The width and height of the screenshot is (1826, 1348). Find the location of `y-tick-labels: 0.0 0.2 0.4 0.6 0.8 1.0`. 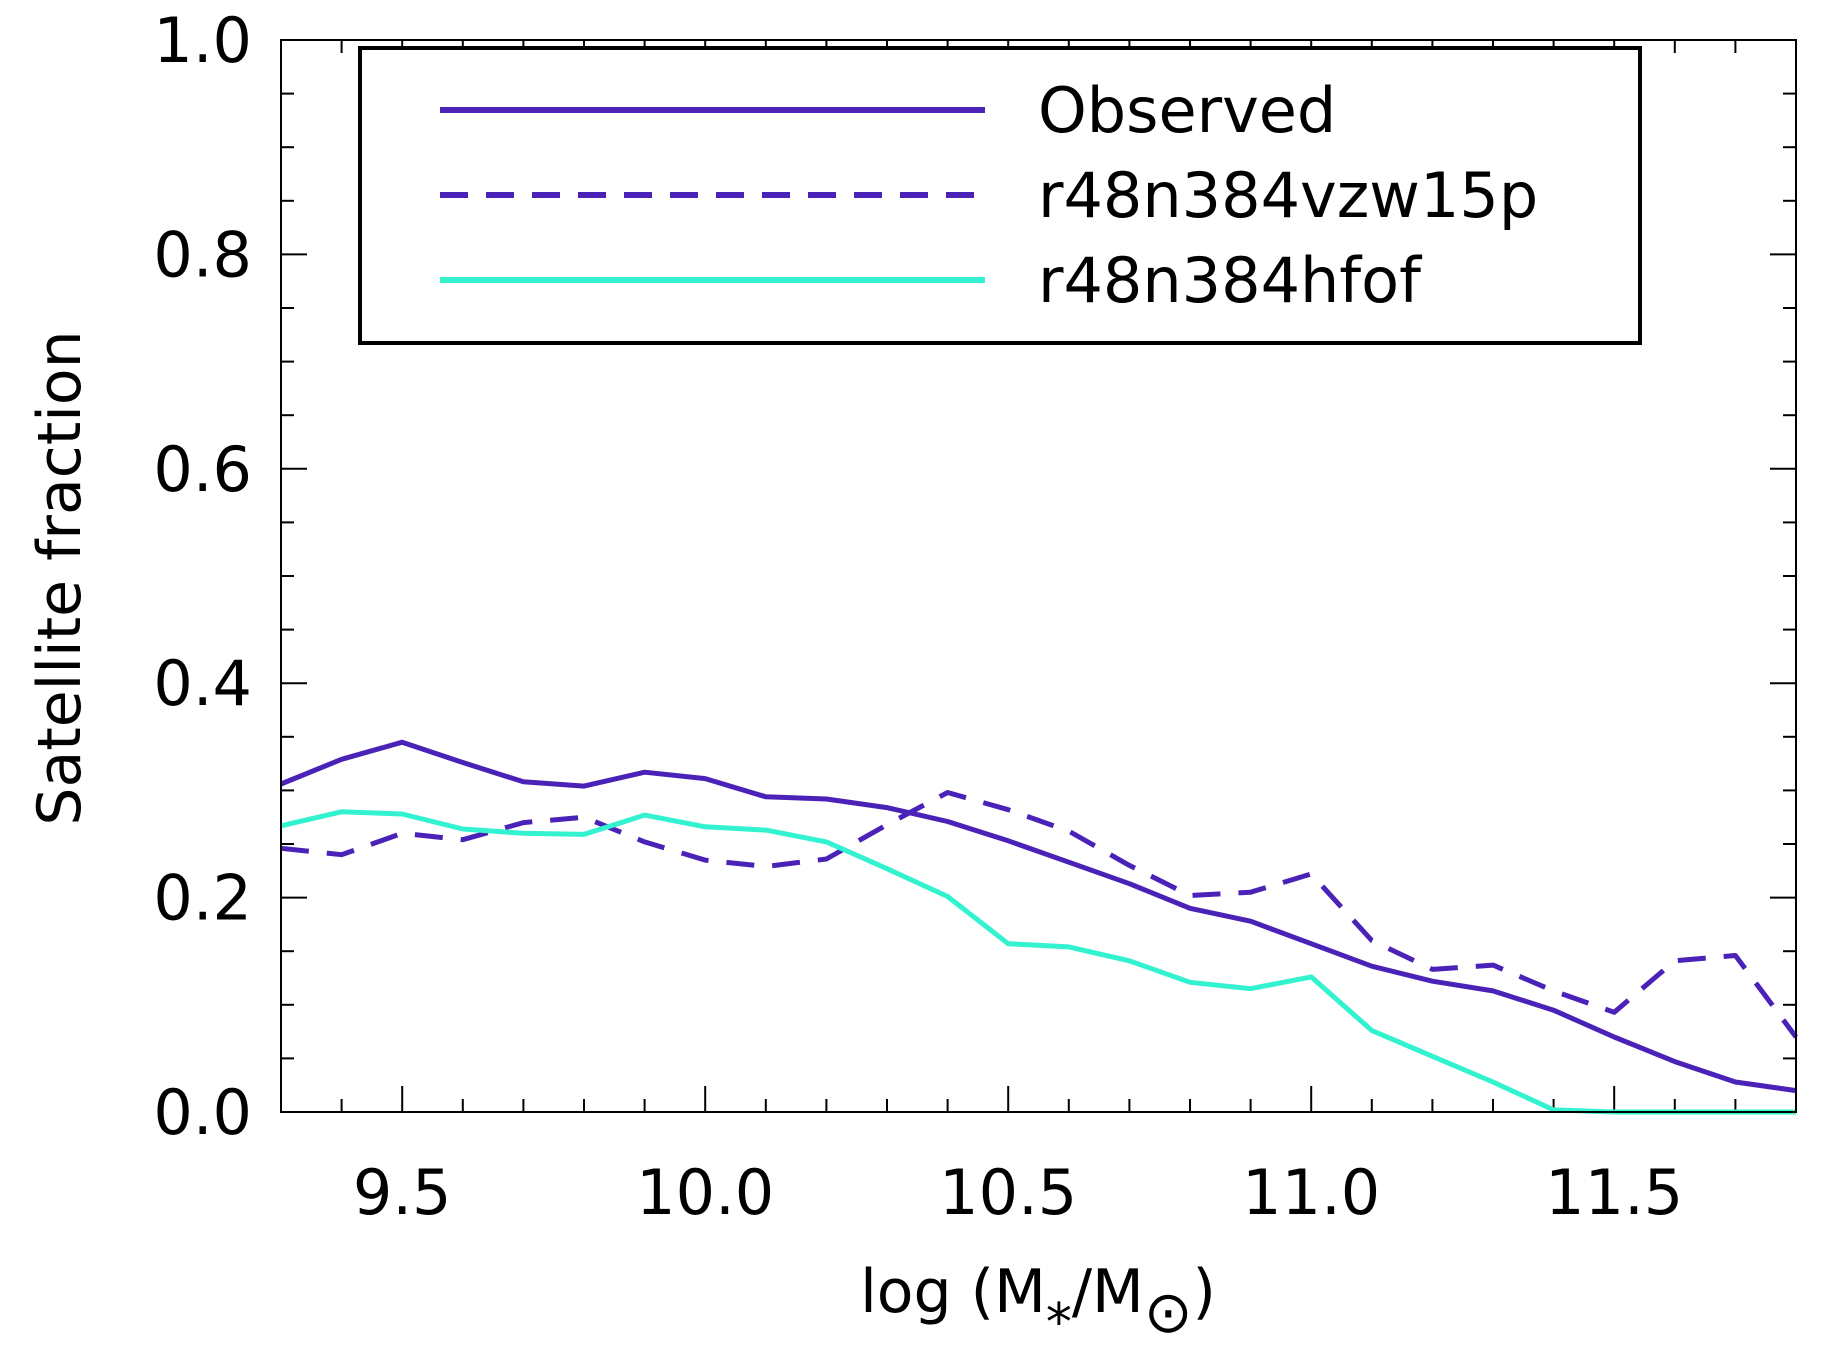

y-tick-labels: 0.0 0.2 0.4 0.6 0.8 1.0 is located at coordinates (202, 576).